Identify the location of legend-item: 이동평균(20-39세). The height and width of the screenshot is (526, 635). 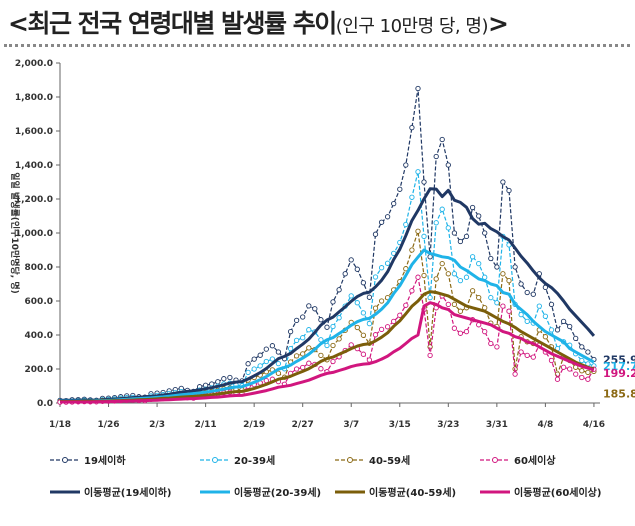
(260, 492).